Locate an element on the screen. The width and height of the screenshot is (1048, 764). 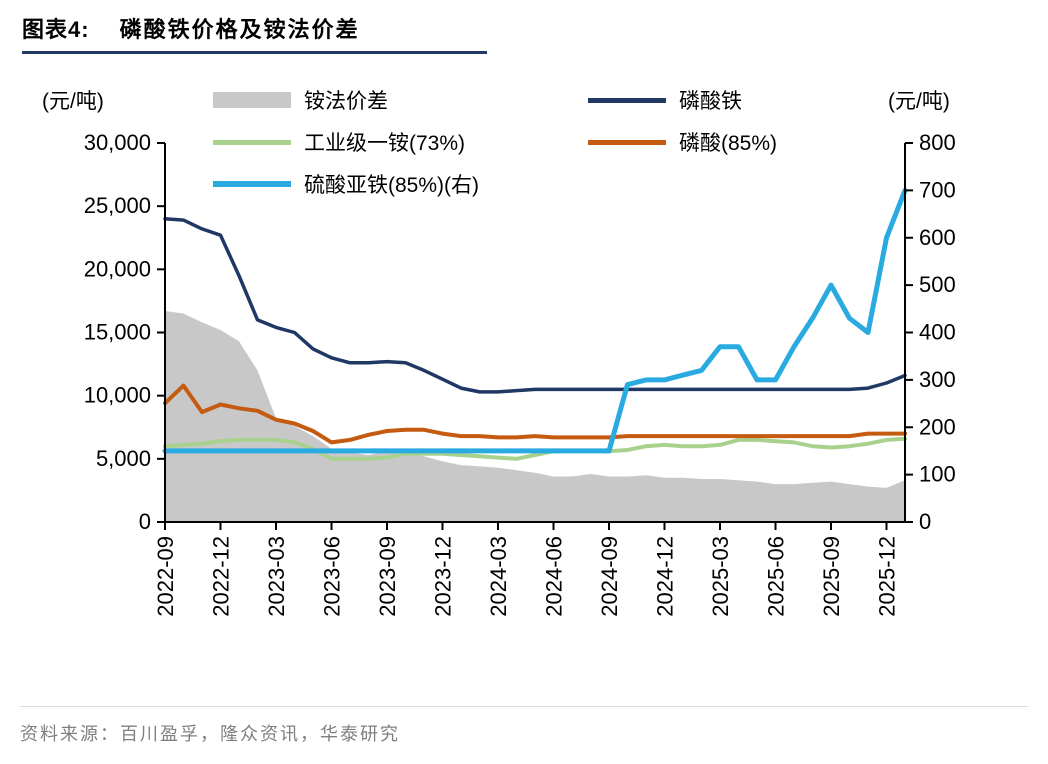
svg-text: 30,000 is located at coordinates (117, 142).